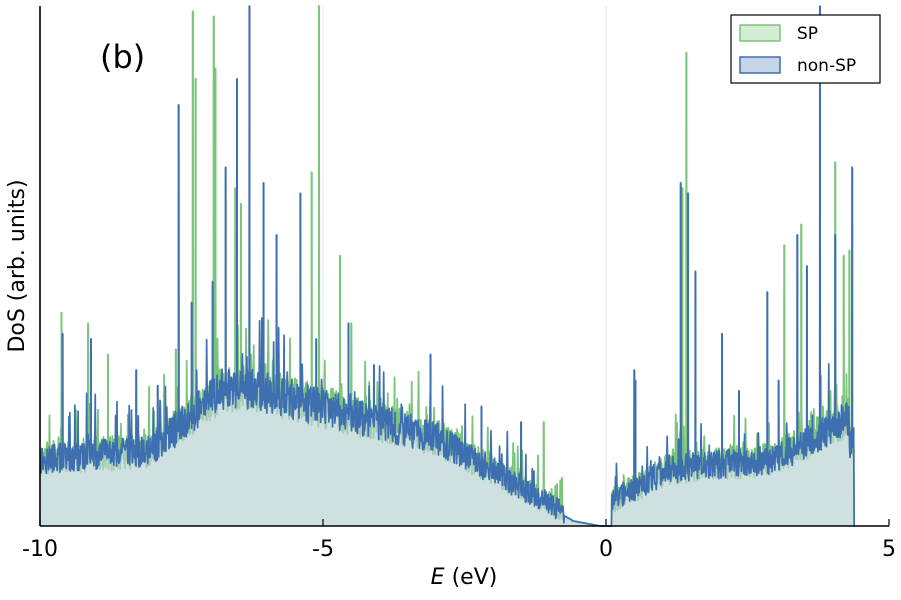 The width and height of the screenshot is (901, 600). Describe the element at coordinates (807, 34) in the screenshot. I see `legend-label-sp: SP` at that location.